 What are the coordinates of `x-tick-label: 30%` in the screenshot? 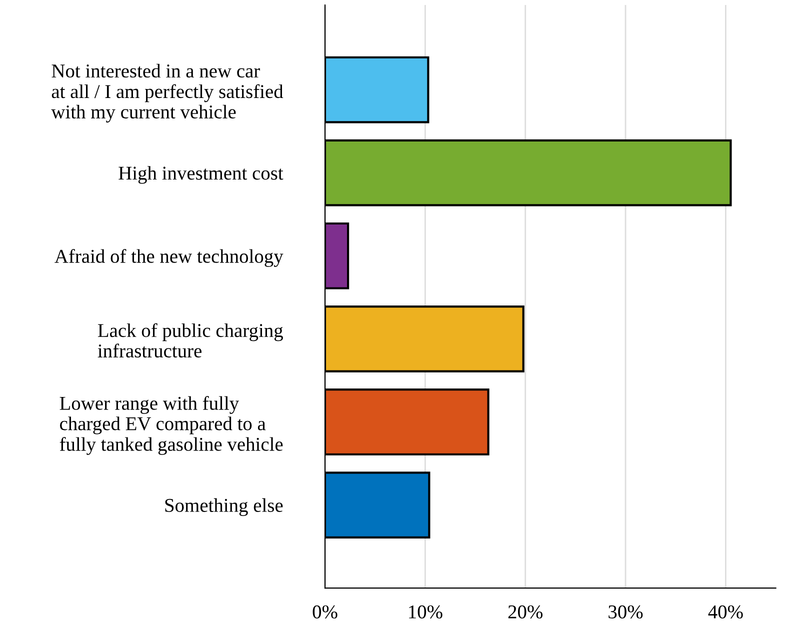 It's located at (625, 612).